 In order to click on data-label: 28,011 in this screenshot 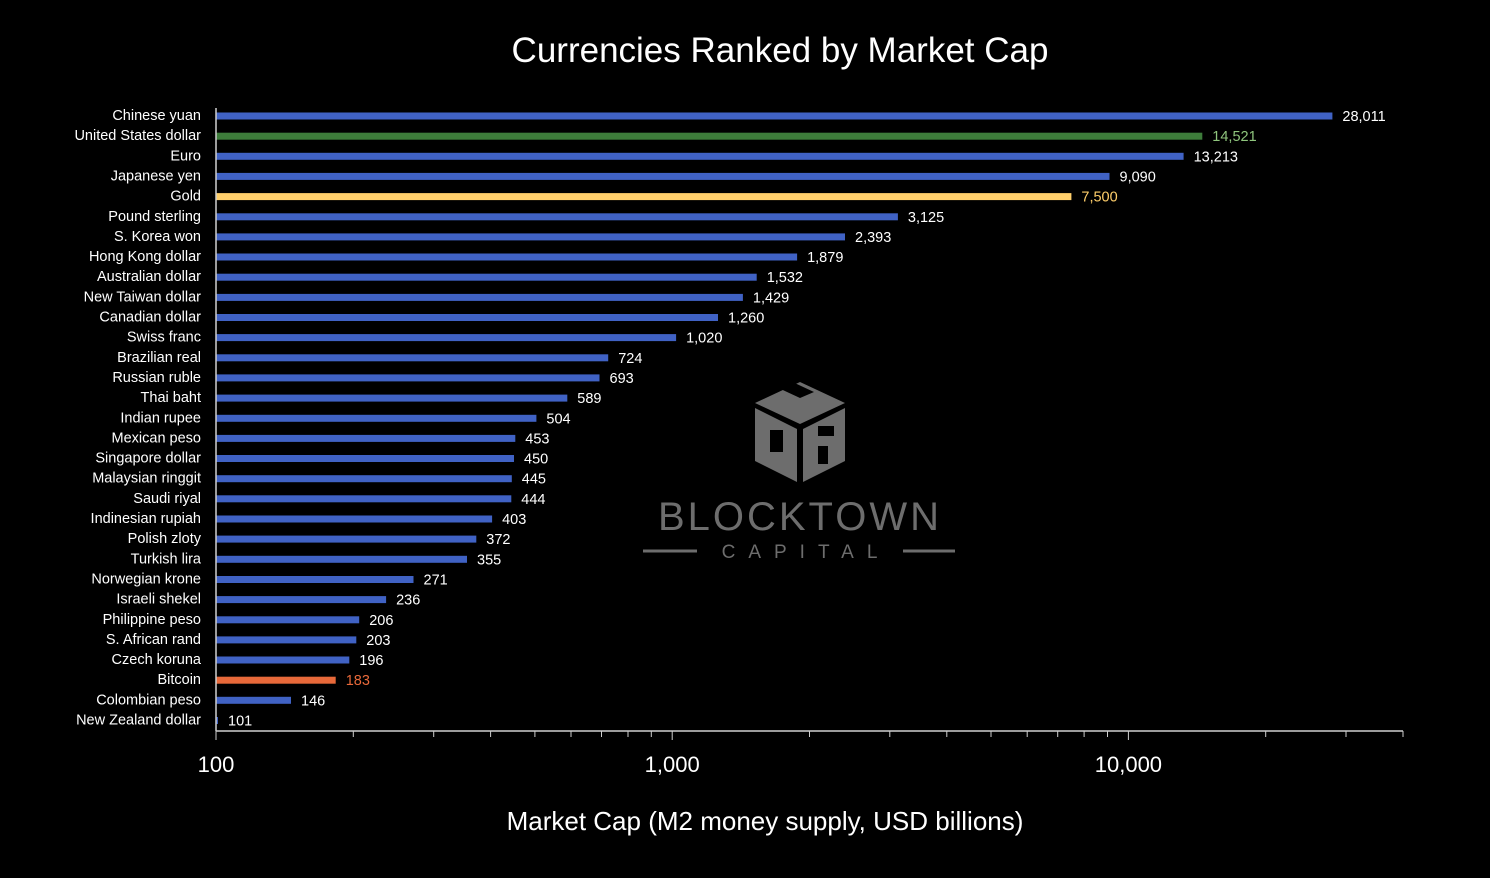, I will do `click(1363, 117)`.